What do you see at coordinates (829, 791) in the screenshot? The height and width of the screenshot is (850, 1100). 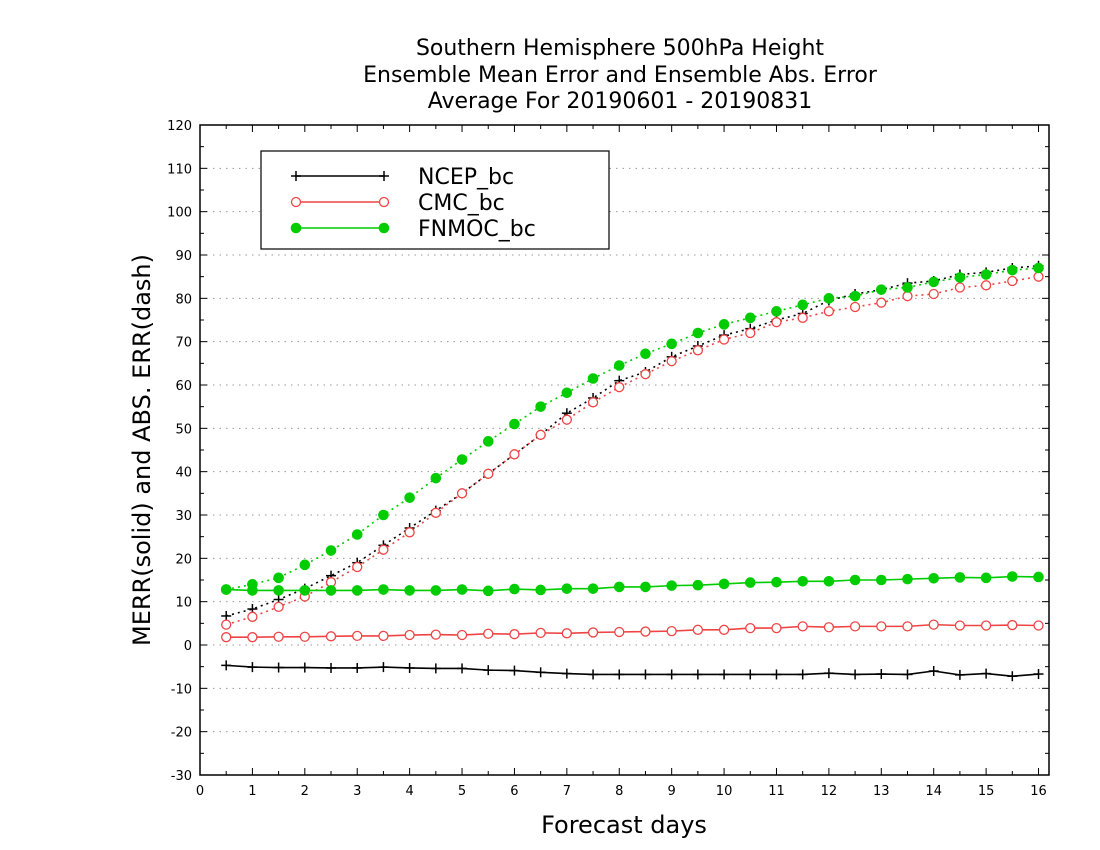 I see `x-tick-label: 12` at bounding box center [829, 791].